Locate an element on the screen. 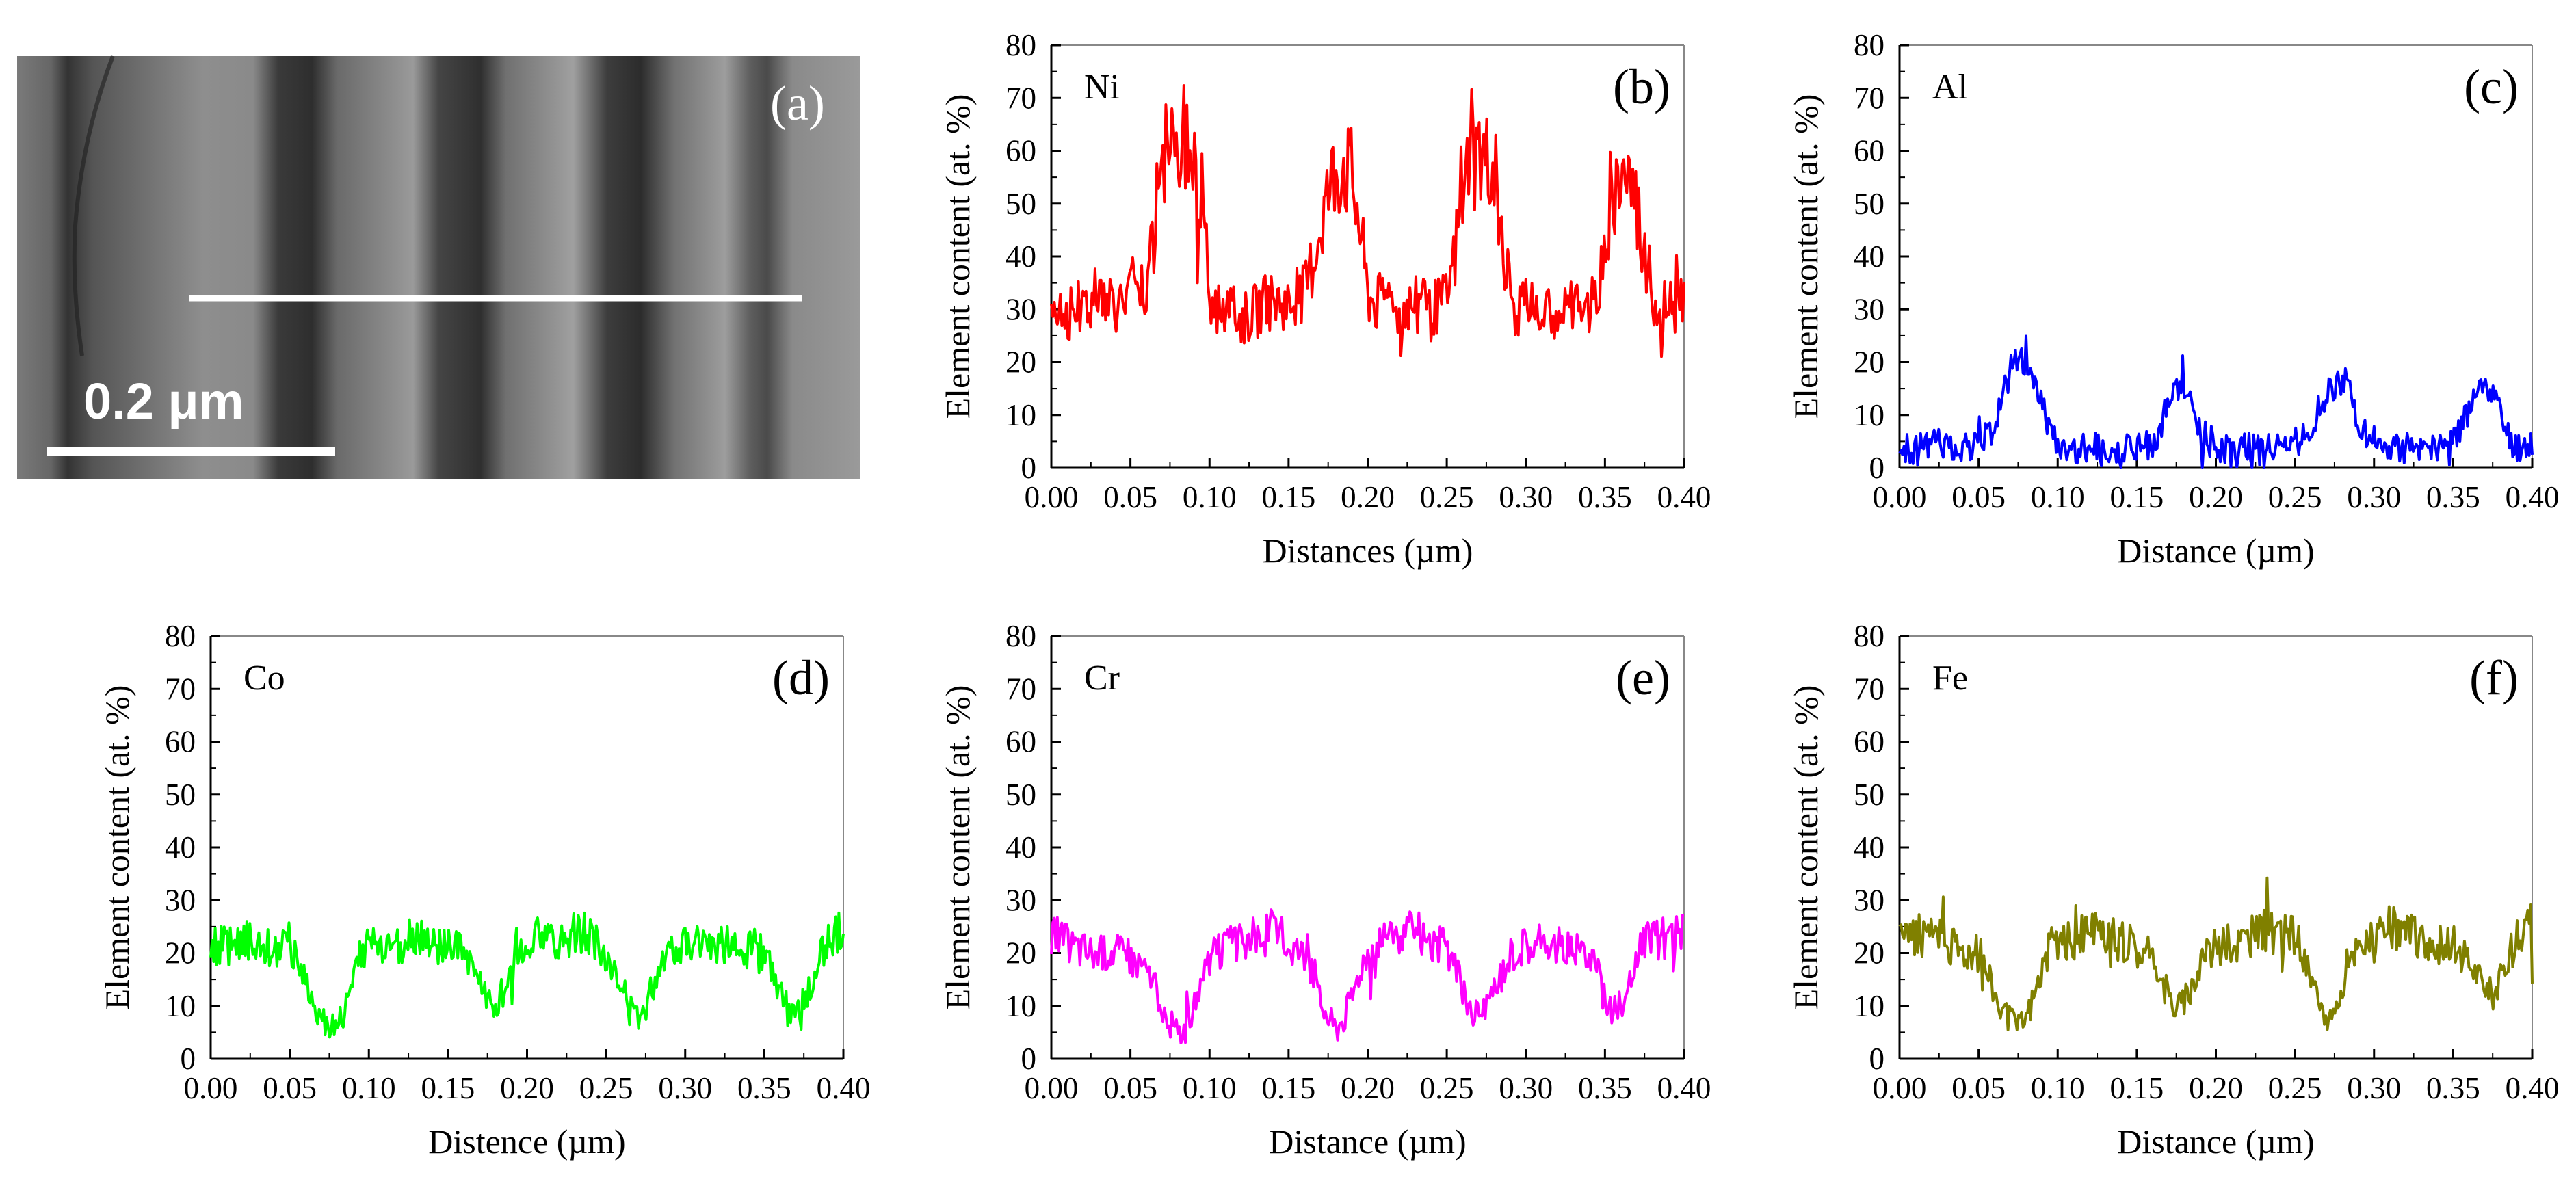 The width and height of the screenshot is (2576, 1188). element-label: Co is located at coordinates (264, 678).